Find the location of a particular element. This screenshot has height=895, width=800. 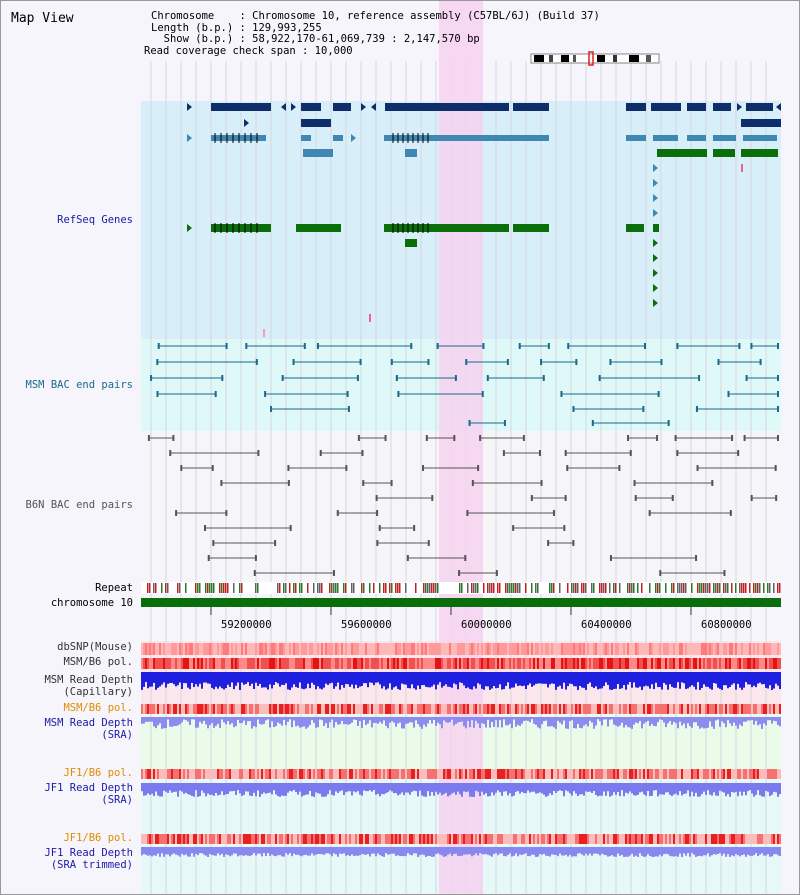

track-label-jf1-depth-trimmed: JF1 Read Depth (SRA trimmed) is located at coordinates (88, 859).